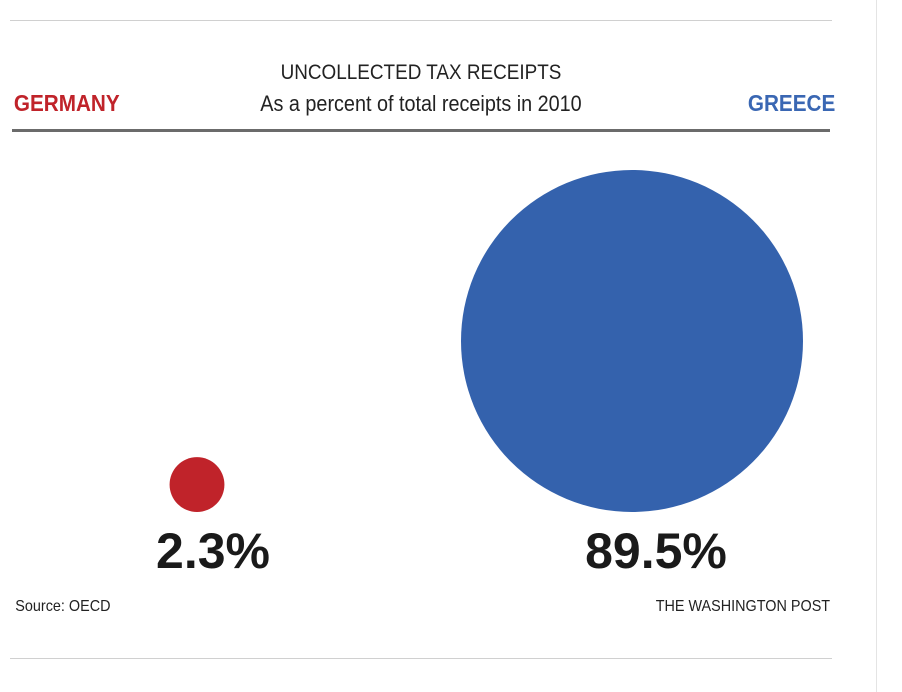  Describe the element at coordinates (791, 103) in the screenshot. I see `legend-greece: GREECE` at that location.